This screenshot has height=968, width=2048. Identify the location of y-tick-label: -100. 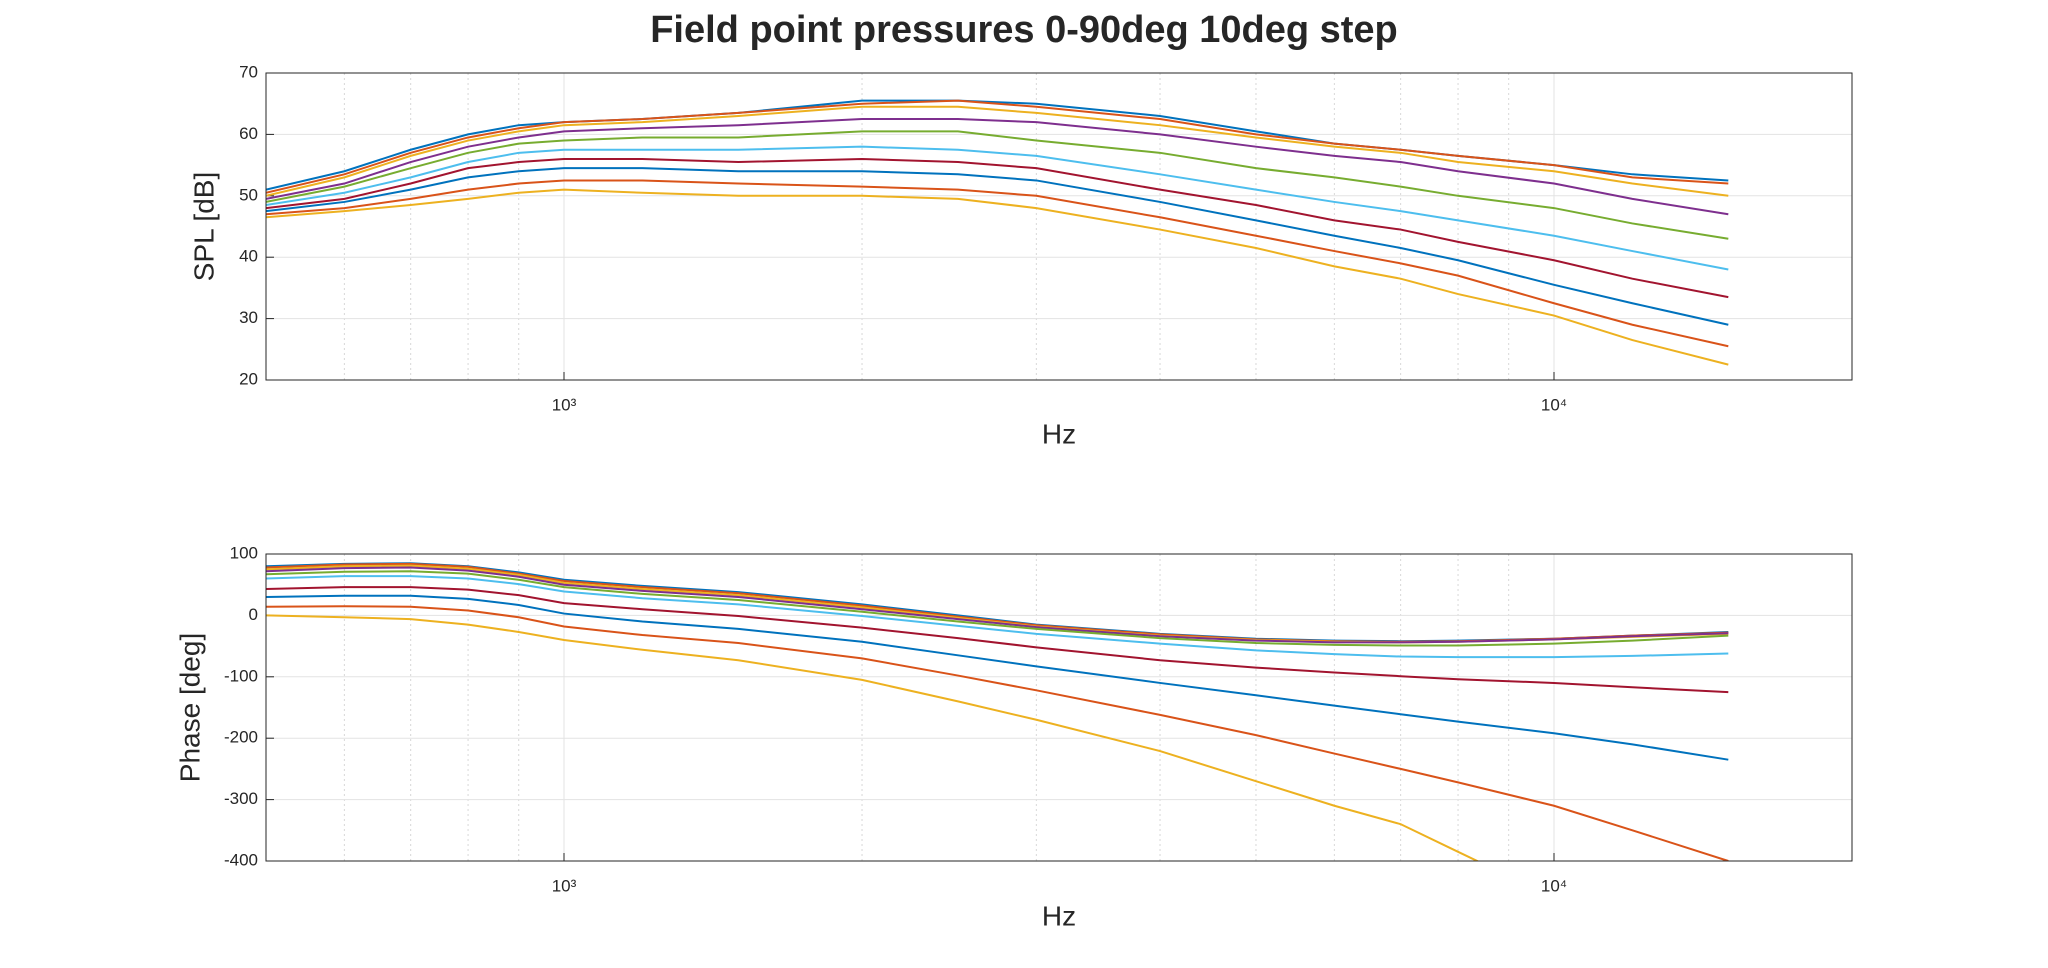
(241, 675).